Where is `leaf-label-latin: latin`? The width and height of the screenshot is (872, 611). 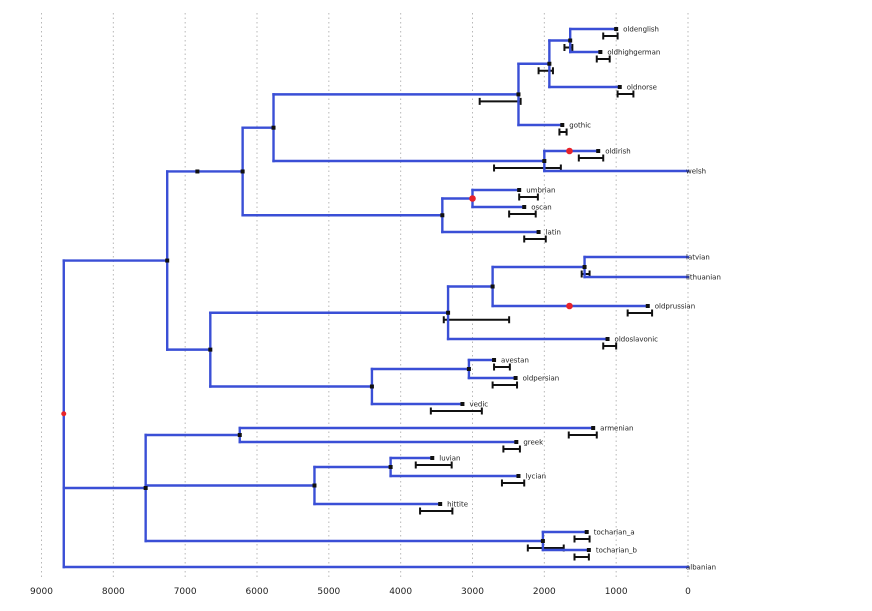 leaf-label-latin: latin is located at coordinates (553, 233).